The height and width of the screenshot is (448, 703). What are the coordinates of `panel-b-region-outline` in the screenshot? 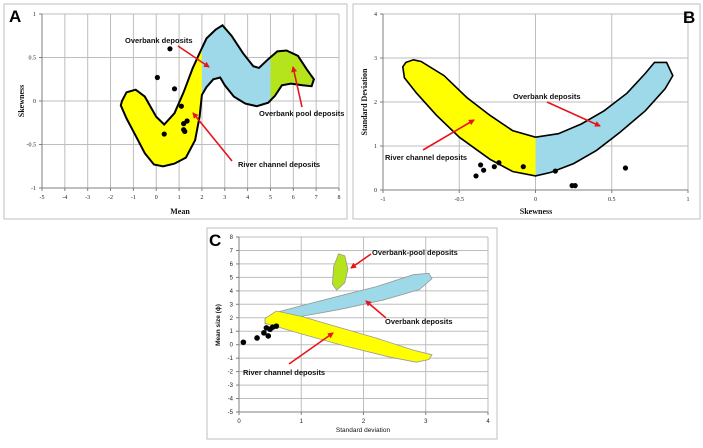 It's located at (537, 117).